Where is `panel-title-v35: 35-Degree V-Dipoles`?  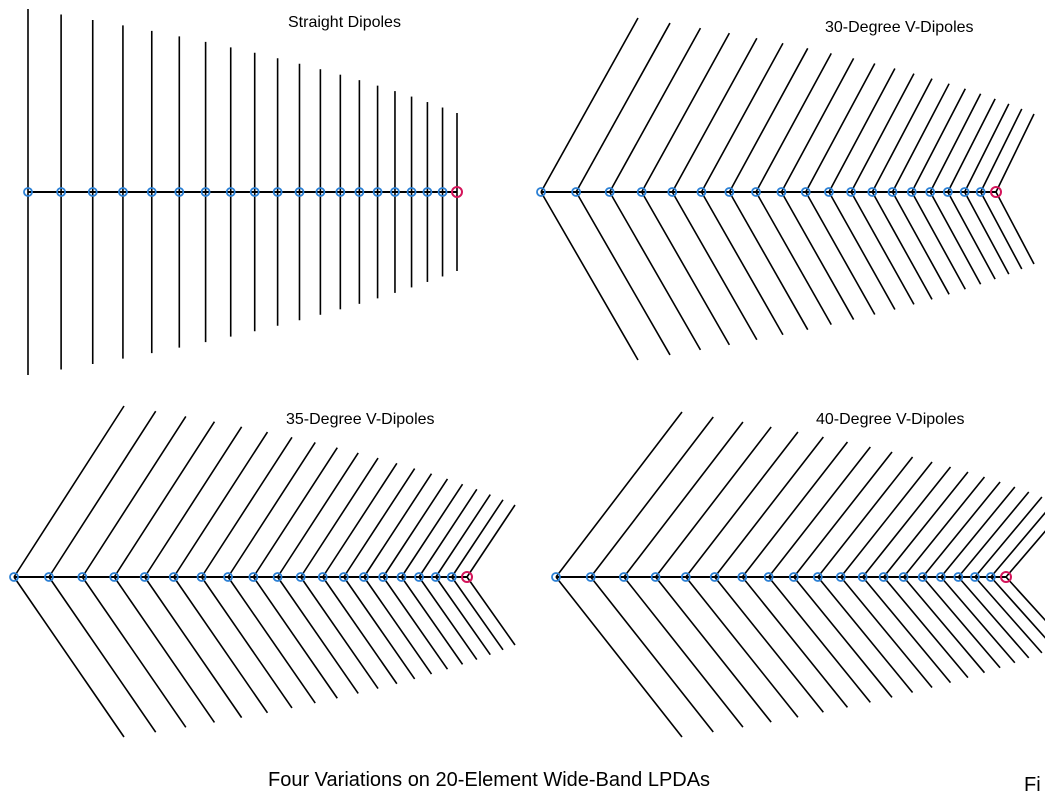
panel-title-v35: 35-Degree V-Dipoles is located at coordinates (360, 419).